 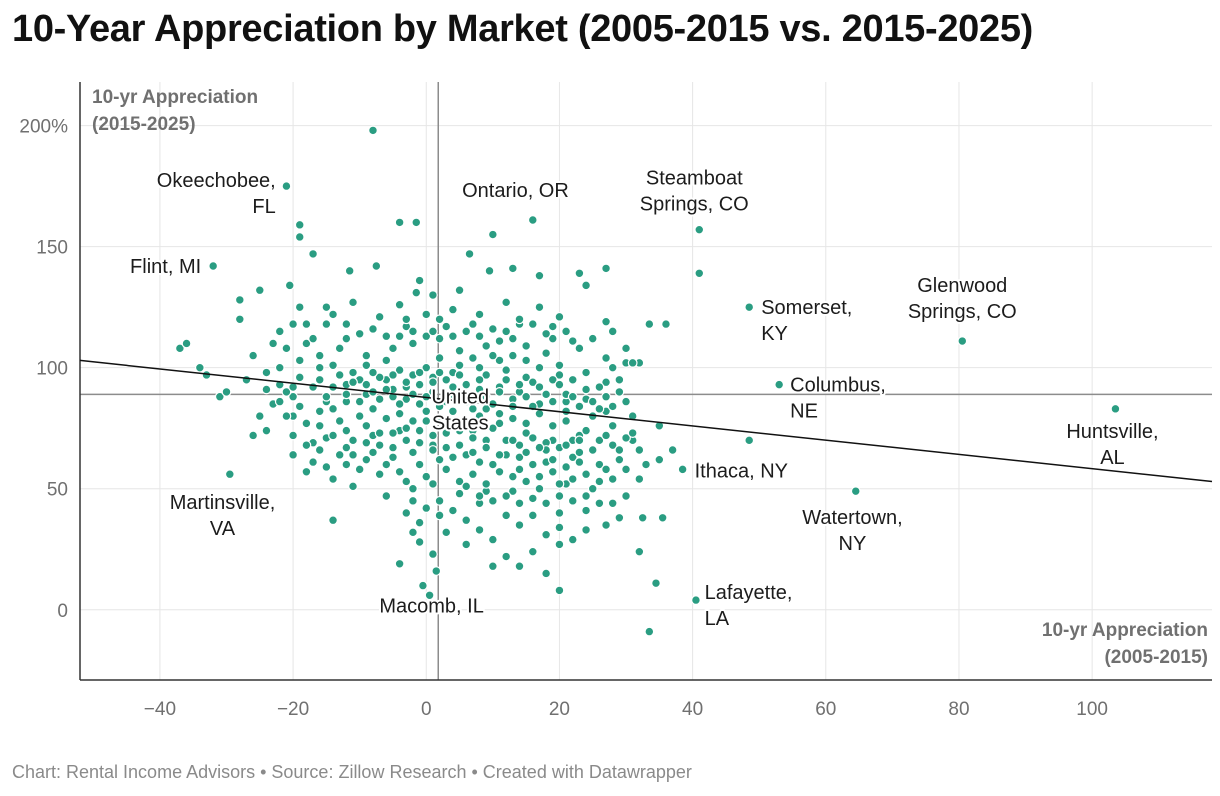 What do you see at coordinates (165, 267) in the screenshot?
I see `point-label: Flint, MI` at bounding box center [165, 267].